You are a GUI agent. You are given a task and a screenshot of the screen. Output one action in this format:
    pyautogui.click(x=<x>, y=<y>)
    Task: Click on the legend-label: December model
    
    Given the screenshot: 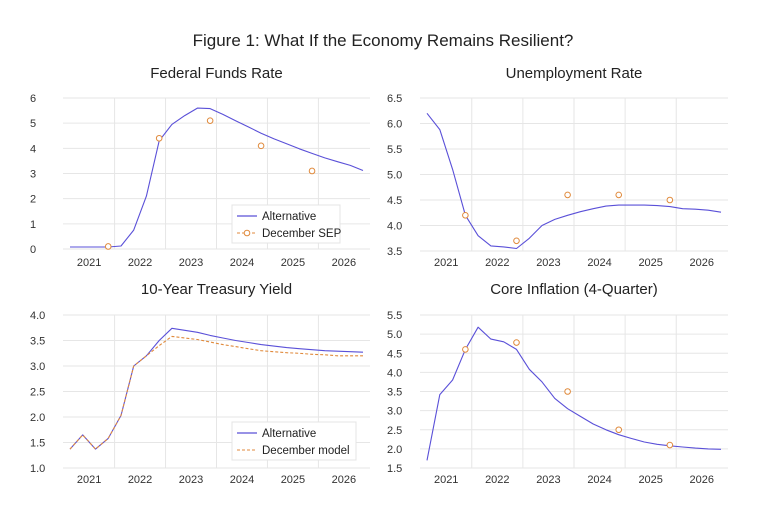 What is the action you would take?
    pyautogui.click(x=306, y=451)
    